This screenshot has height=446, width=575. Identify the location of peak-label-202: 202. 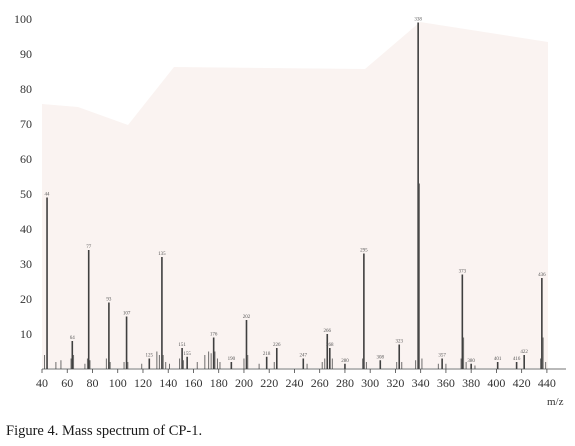
(247, 317).